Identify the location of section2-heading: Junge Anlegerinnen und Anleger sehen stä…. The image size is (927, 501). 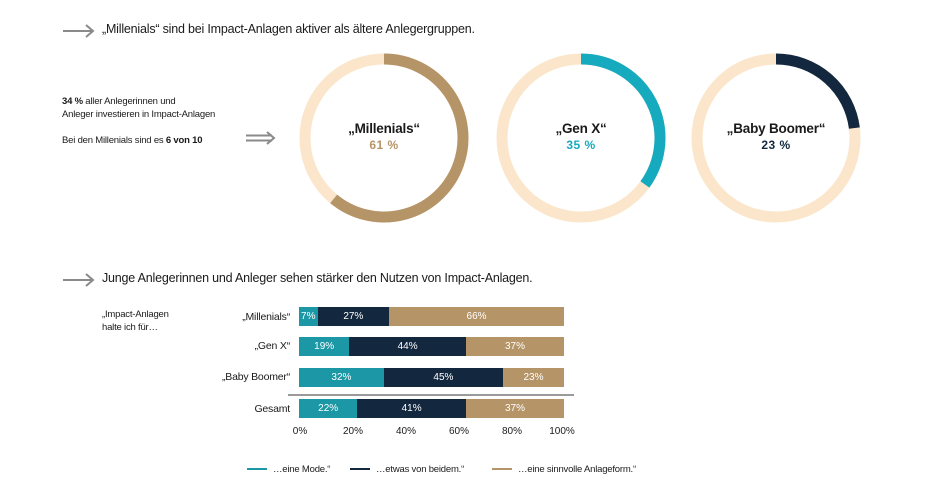
(317, 278).